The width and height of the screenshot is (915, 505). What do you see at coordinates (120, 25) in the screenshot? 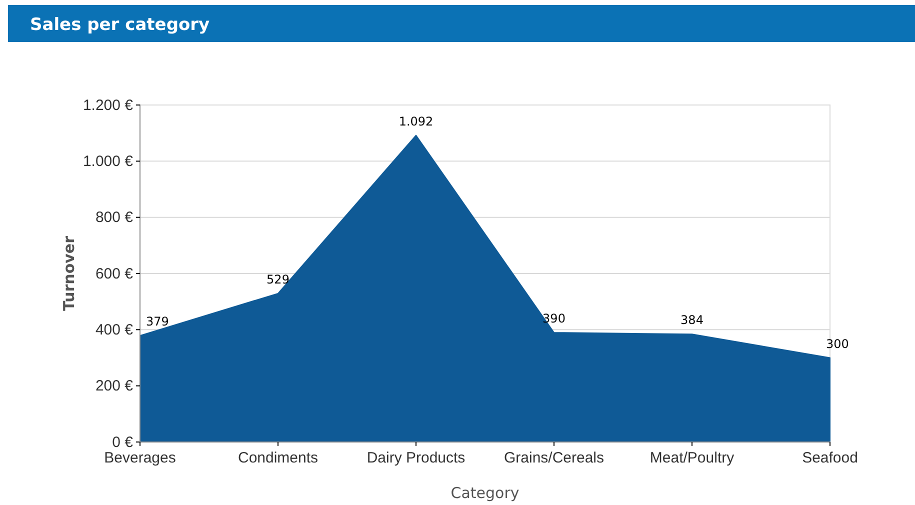
I see `chart-title: Sales per category` at bounding box center [120, 25].